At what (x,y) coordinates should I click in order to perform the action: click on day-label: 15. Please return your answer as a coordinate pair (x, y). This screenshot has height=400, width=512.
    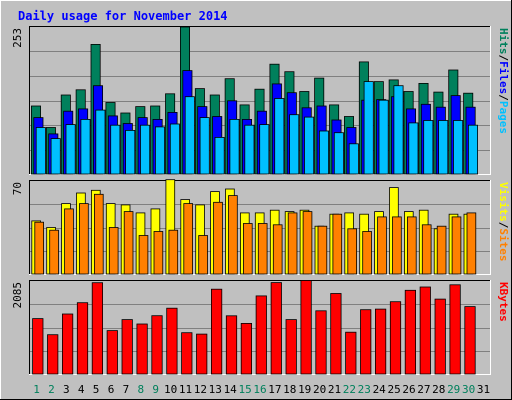
    Looking at the image, I should click on (244, 389).